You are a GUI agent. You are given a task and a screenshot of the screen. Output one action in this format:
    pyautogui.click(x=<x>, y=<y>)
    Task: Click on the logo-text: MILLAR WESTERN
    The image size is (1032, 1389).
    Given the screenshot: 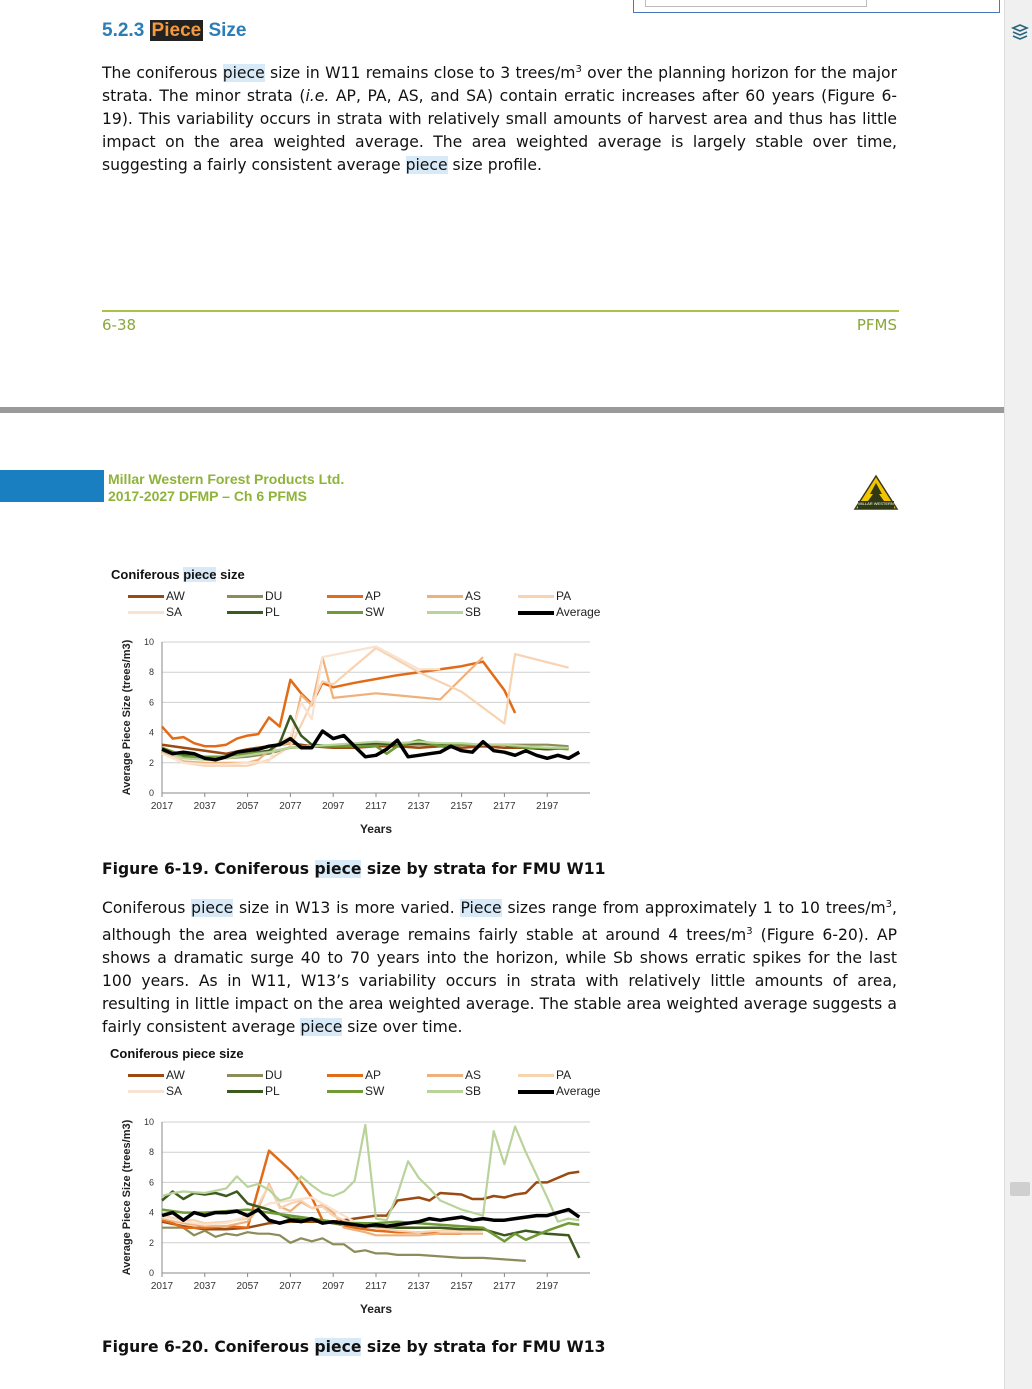 What is the action you would take?
    pyautogui.click(x=876, y=503)
    